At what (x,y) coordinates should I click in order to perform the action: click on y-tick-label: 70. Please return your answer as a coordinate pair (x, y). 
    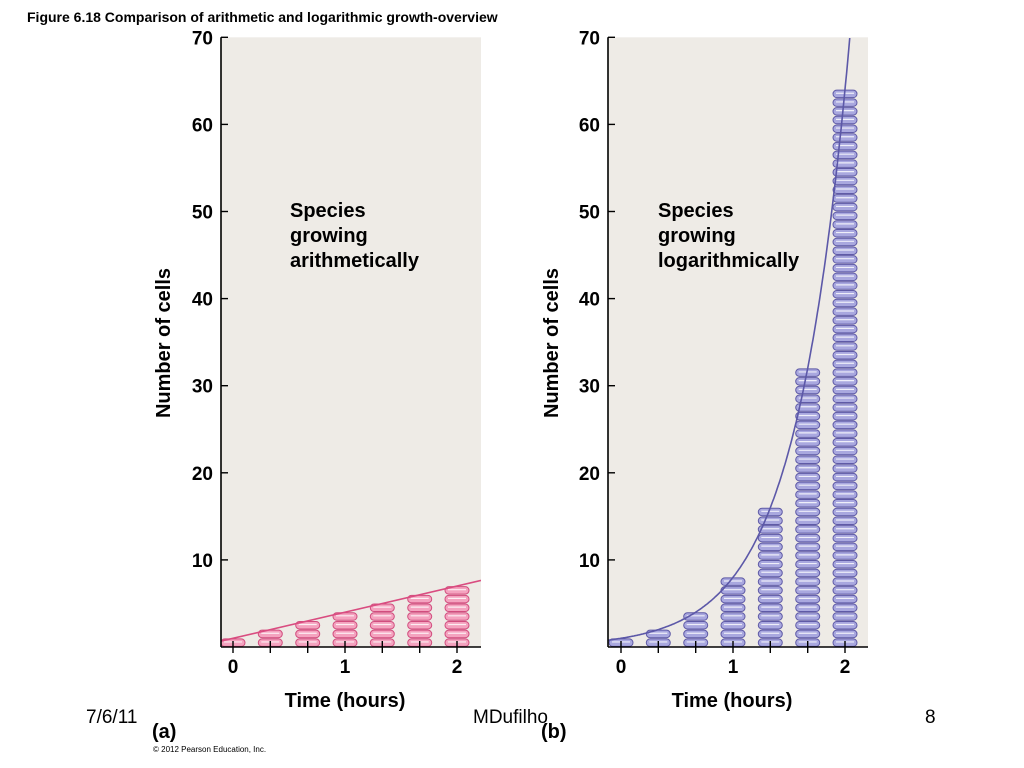
    Looking at the image, I should click on (589, 38).